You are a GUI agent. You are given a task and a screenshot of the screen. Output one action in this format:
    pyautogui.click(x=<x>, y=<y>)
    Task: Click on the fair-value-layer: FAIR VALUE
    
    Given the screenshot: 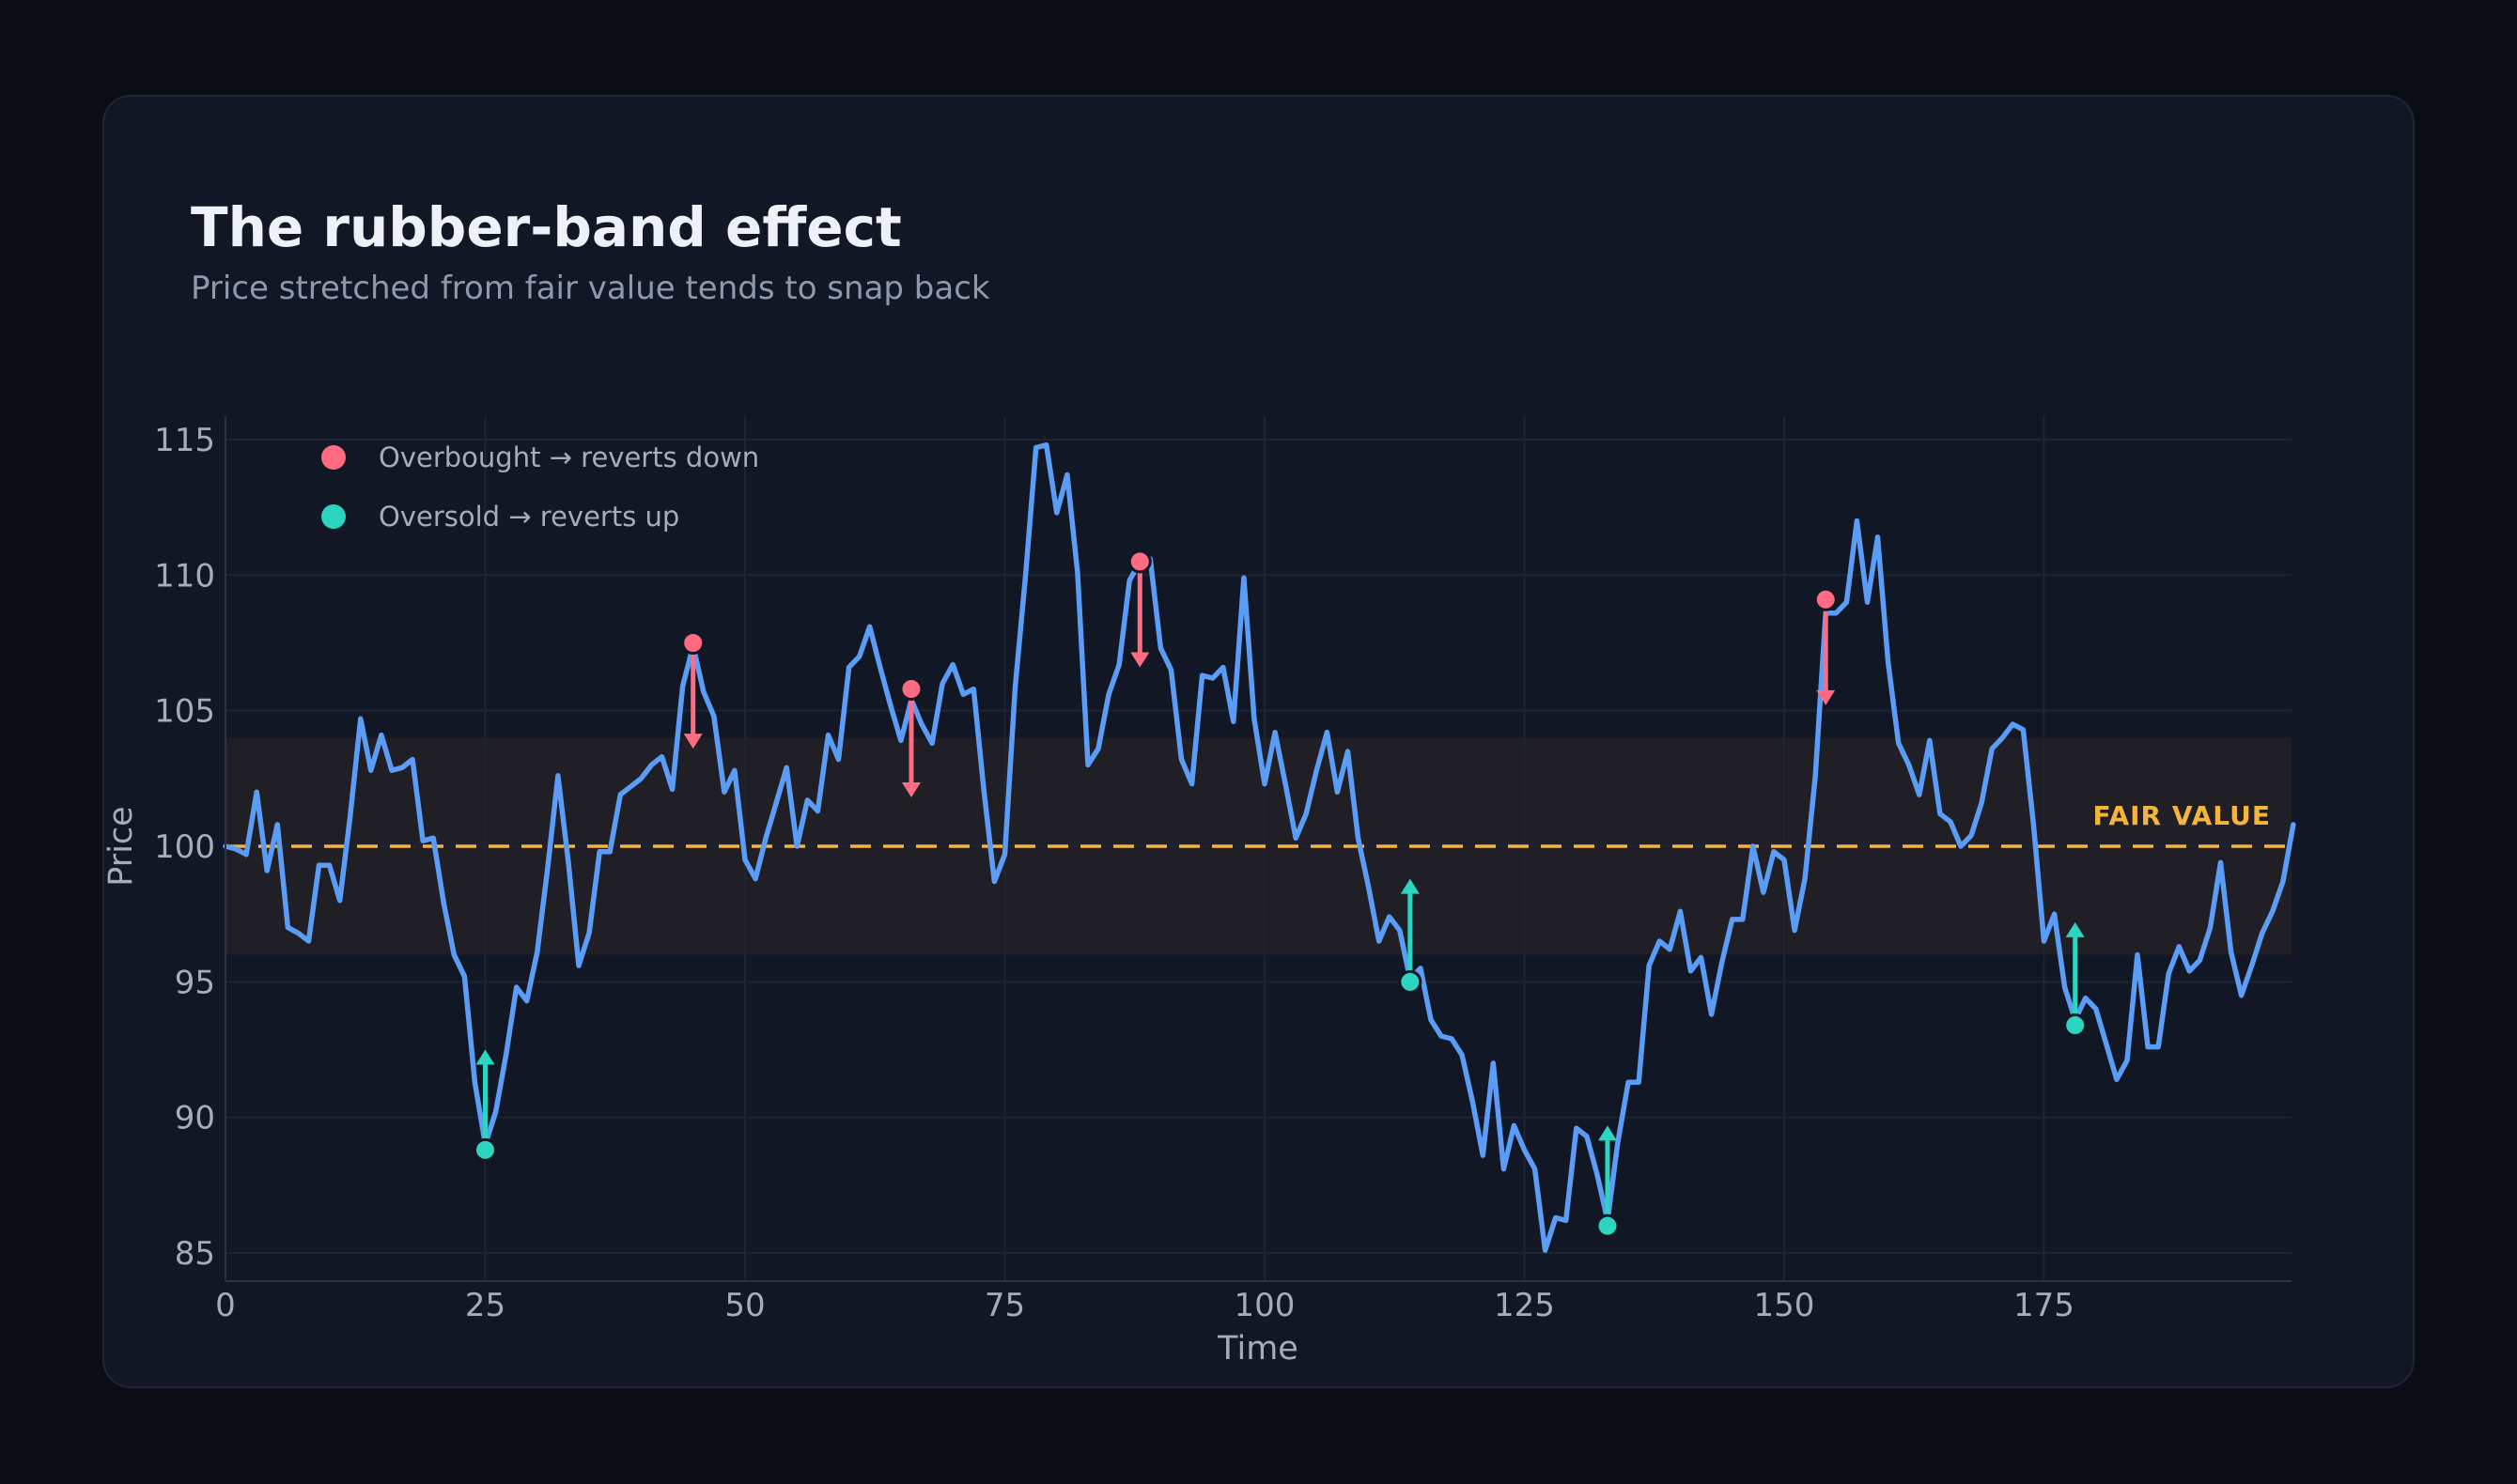 What is the action you would take?
    pyautogui.click(x=1258, y=824)
    